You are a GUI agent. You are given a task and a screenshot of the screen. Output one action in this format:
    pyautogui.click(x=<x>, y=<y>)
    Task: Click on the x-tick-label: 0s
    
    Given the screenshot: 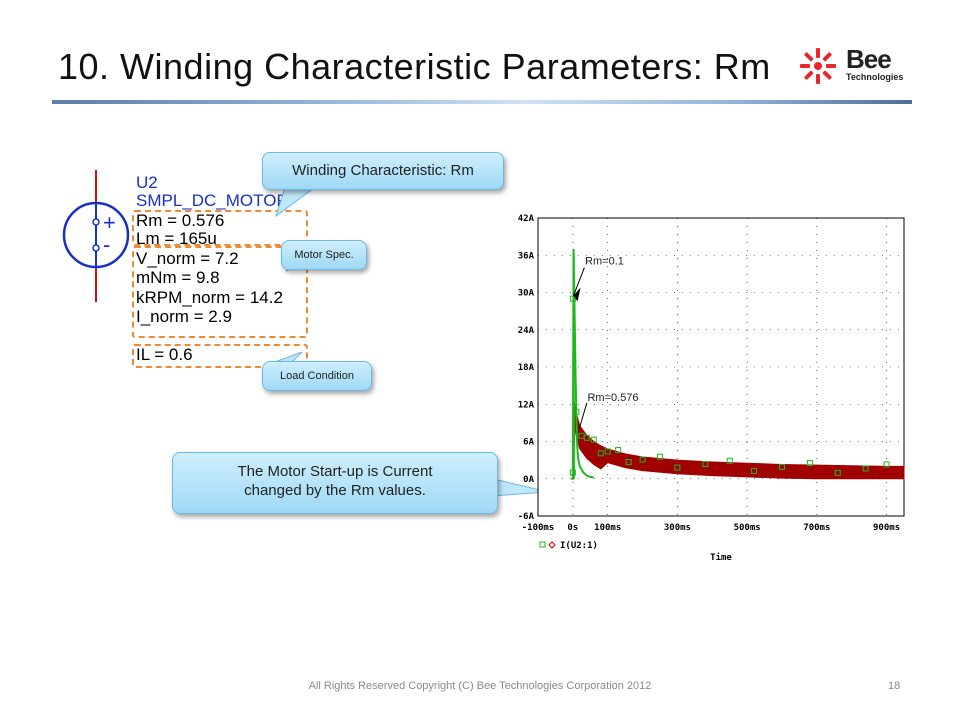 What is the action you would take?
    pyautogui.click(x=572, y=528)
    